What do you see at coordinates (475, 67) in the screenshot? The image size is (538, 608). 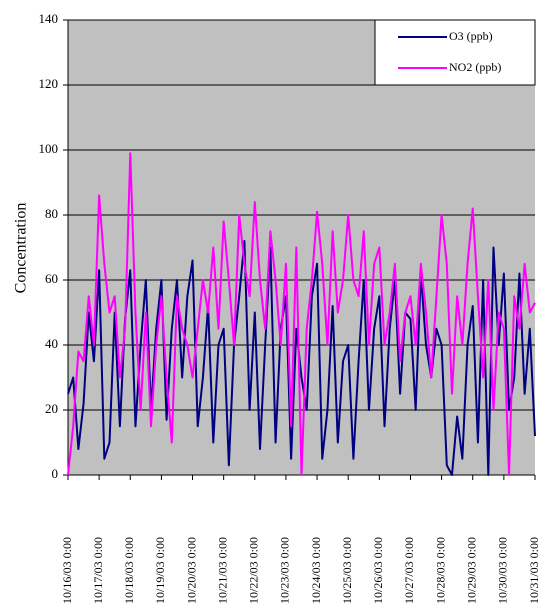 I see `legend-label: NO2 (ppb)` at bounding box center [475, 67].